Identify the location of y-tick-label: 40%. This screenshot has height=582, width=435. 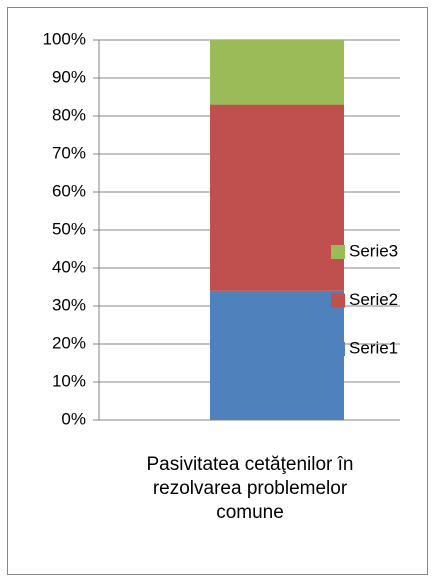
(69, 266).